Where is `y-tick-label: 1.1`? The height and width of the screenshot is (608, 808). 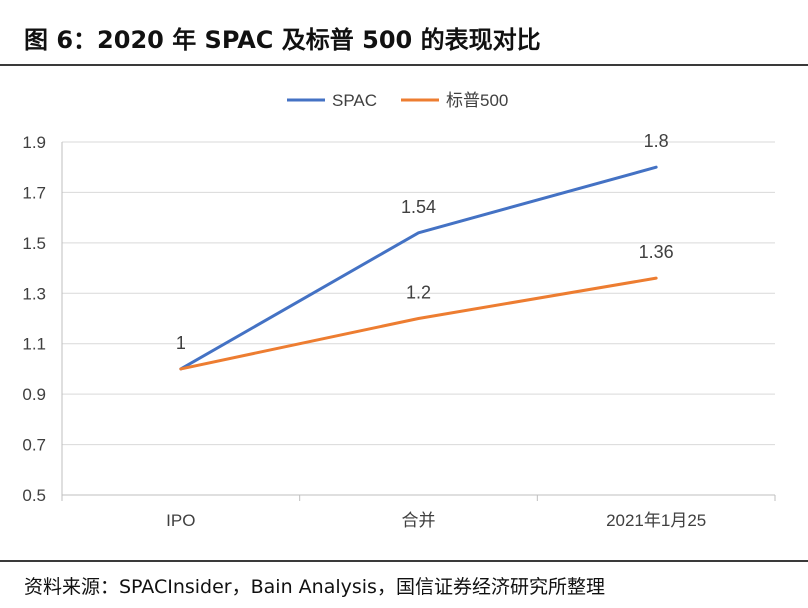
y-tick-label: 1.1 is located at coordinates (34, 344).